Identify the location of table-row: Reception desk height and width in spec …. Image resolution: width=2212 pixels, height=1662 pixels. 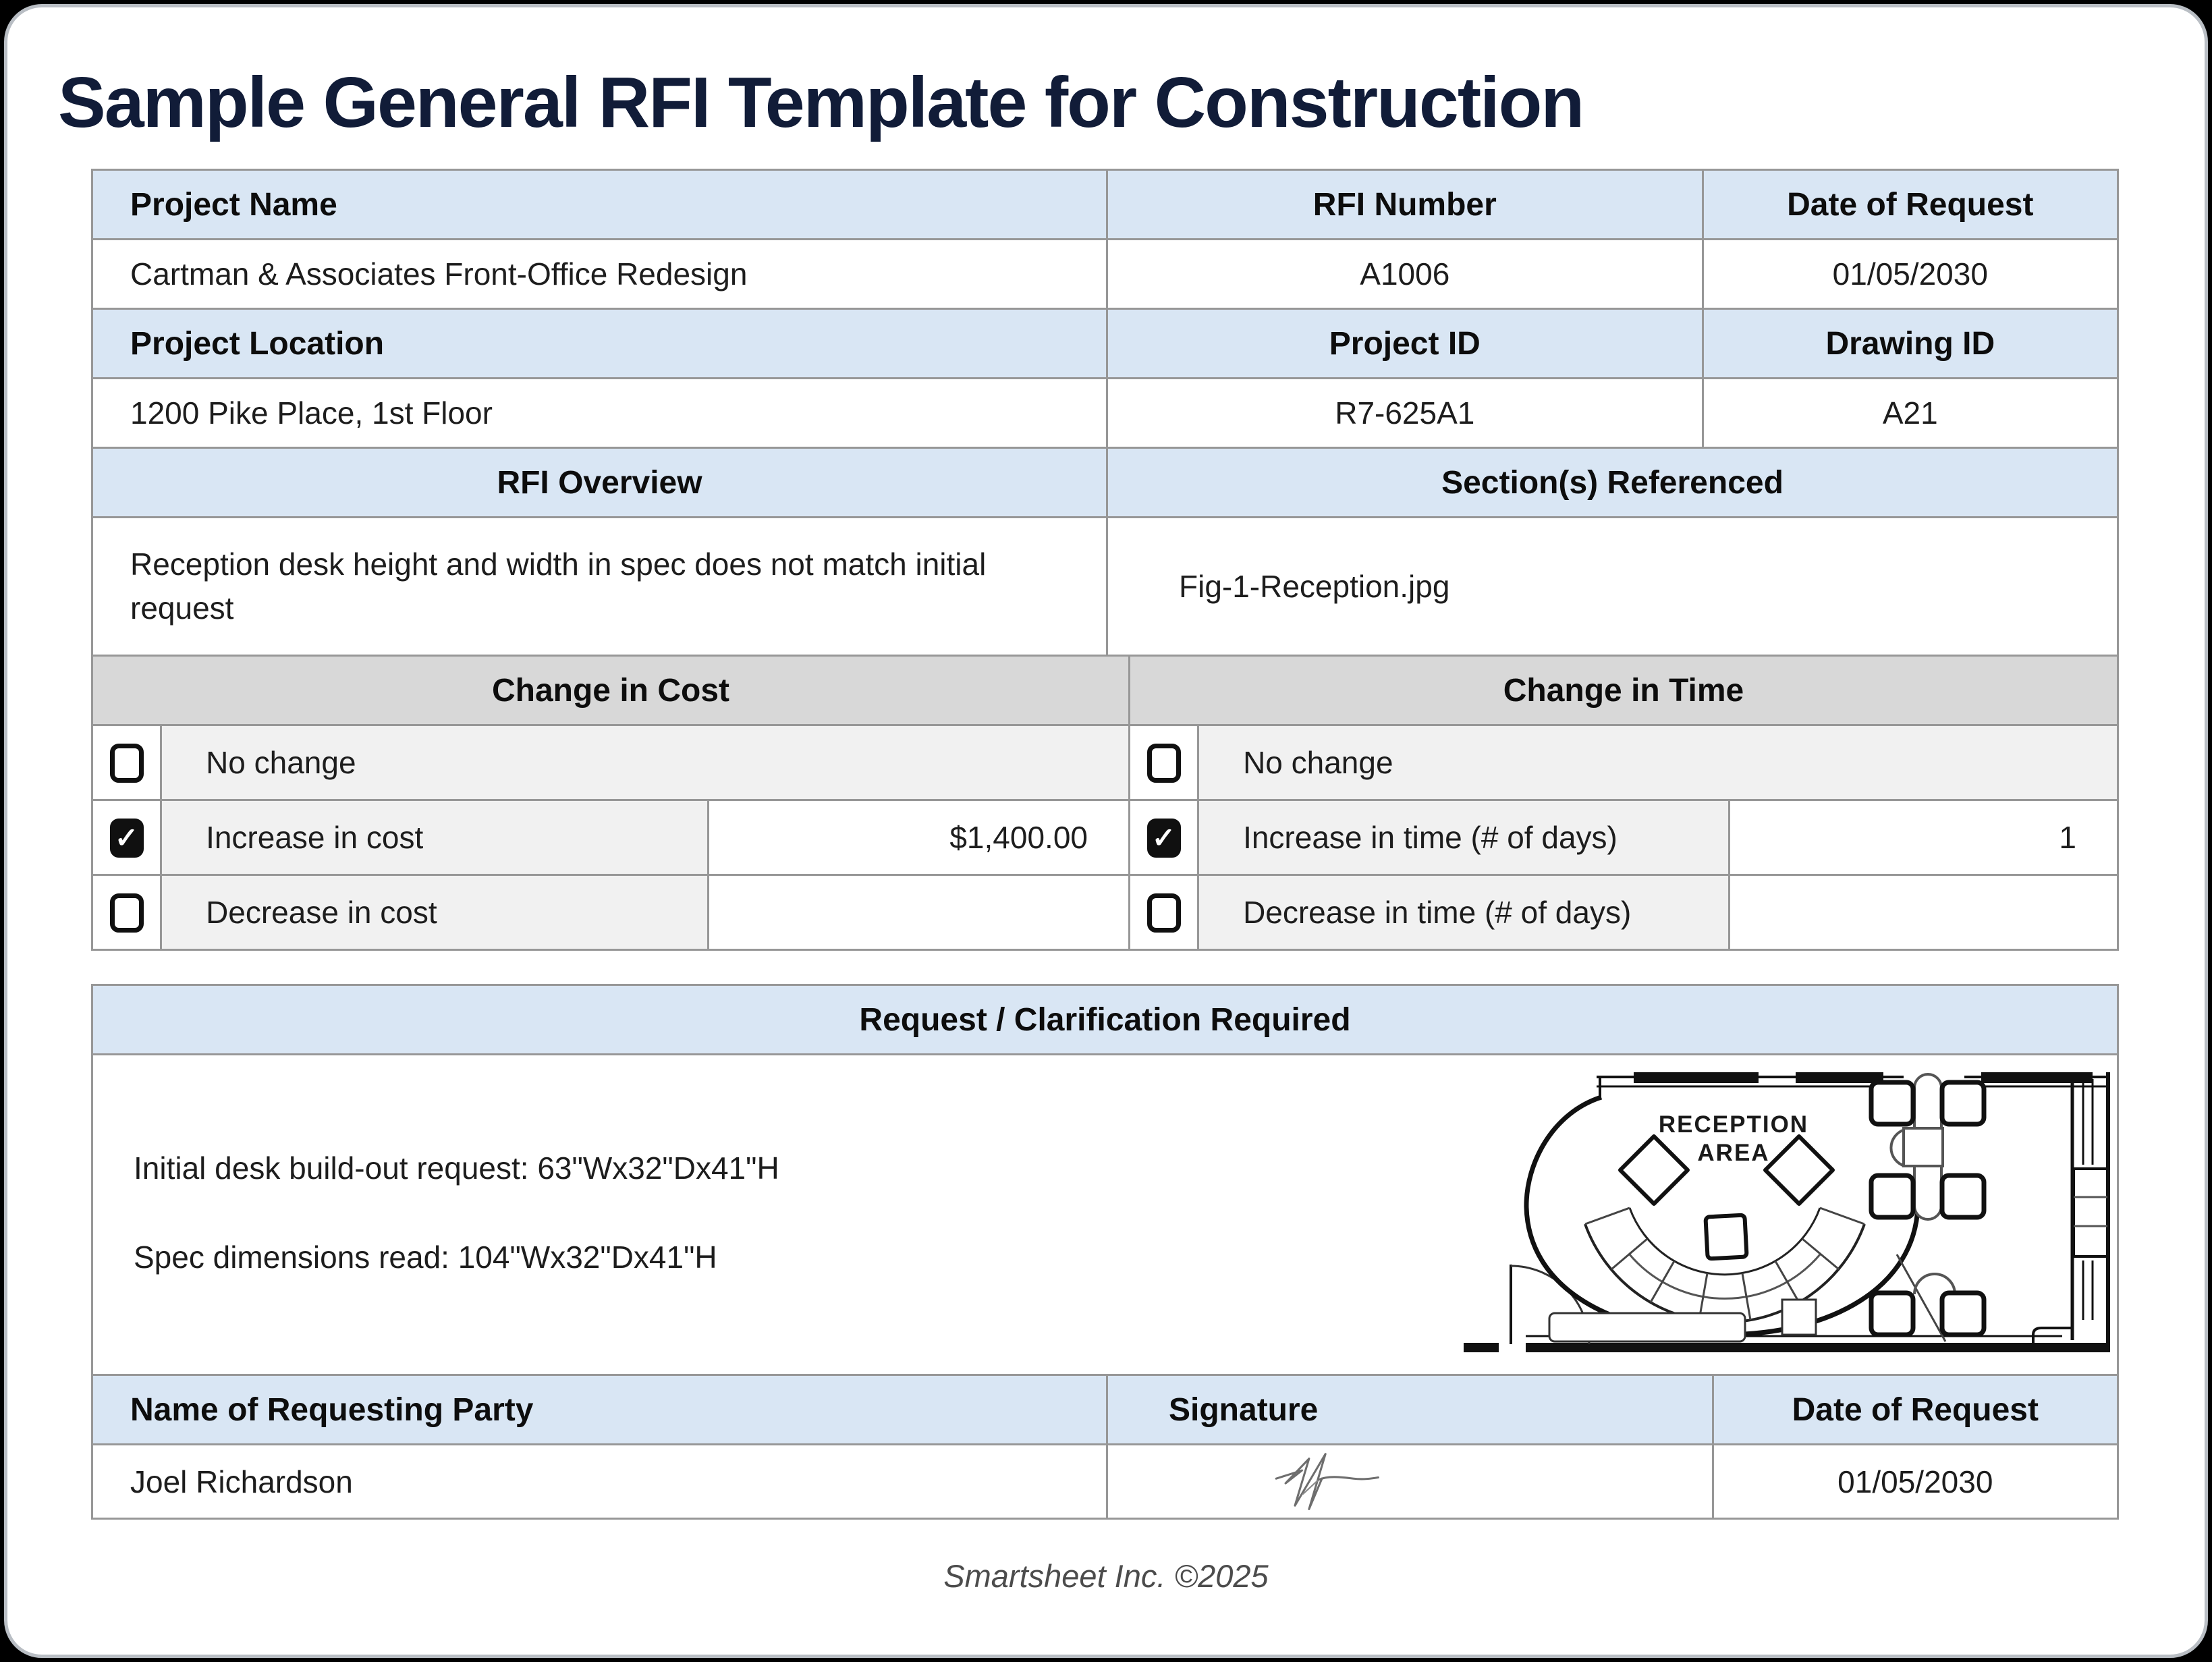
(1105, 586).